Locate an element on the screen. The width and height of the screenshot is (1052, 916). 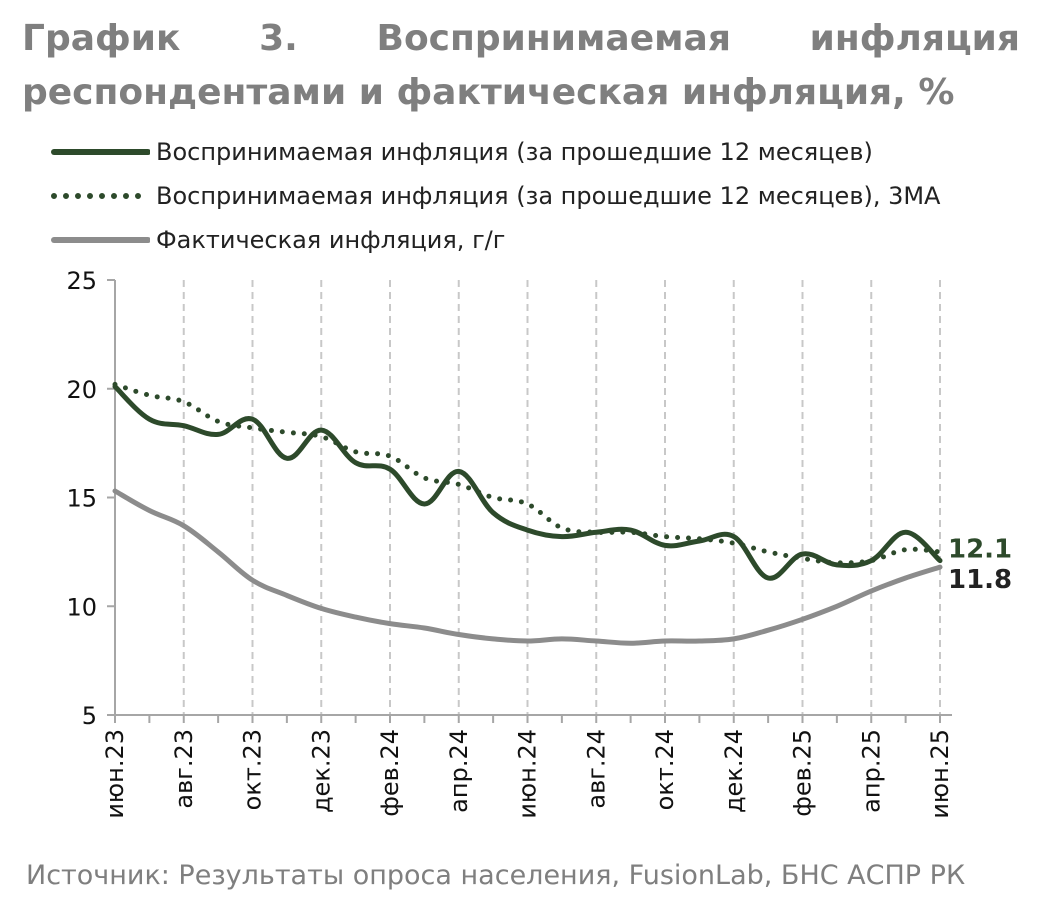
x-tick-label: апр.25 is located at coordinates (871, 771).